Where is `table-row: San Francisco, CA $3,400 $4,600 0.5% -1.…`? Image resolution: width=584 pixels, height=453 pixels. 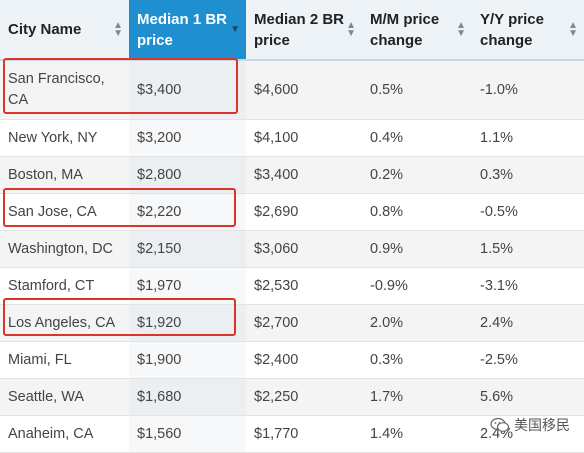 table-row: San Francisco, CA $3,400 $4,600 0.5% -1.… is located at coordinates (292, 90).